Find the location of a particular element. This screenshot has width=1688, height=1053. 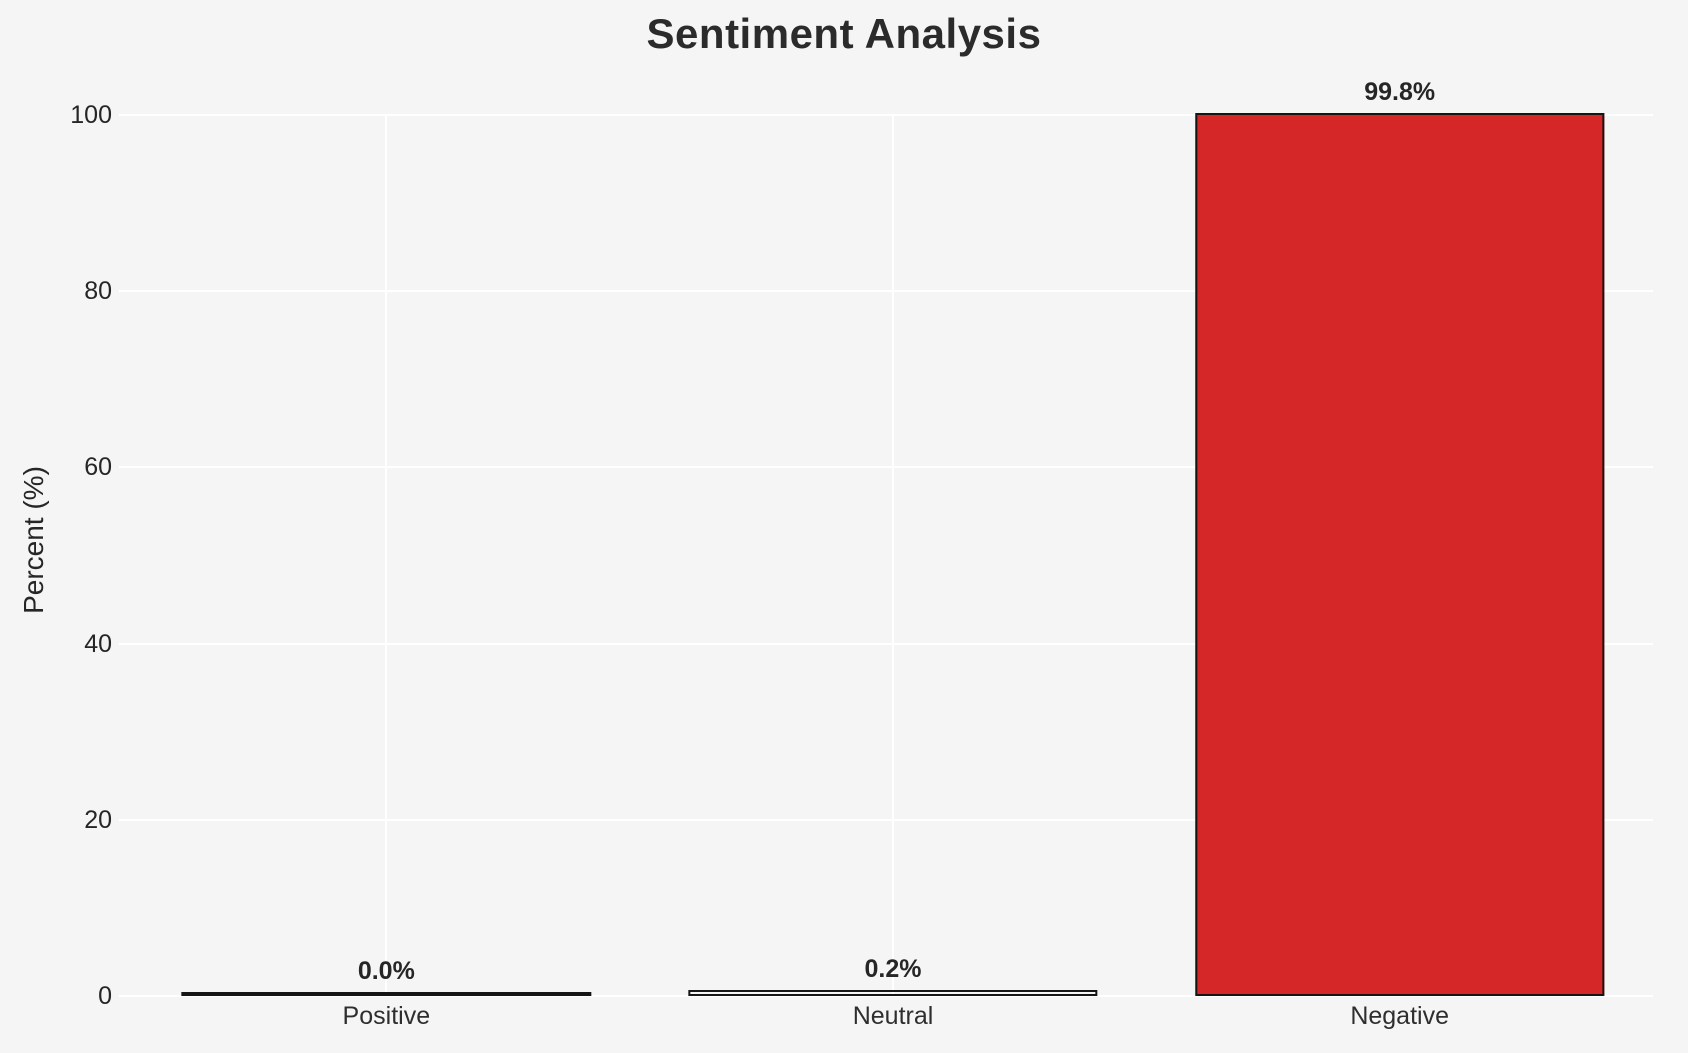

x-axis: Positive Neutral Negative is located at coordinates (893, 1022).